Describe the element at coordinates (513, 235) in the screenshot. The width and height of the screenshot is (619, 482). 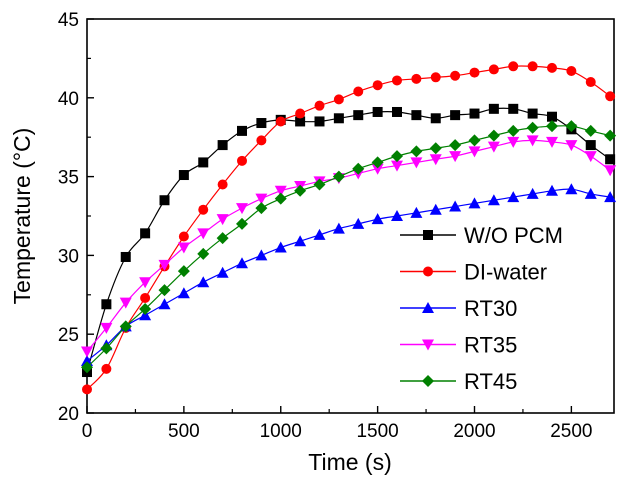
I see `legend-label: W/O PCM` at that location.